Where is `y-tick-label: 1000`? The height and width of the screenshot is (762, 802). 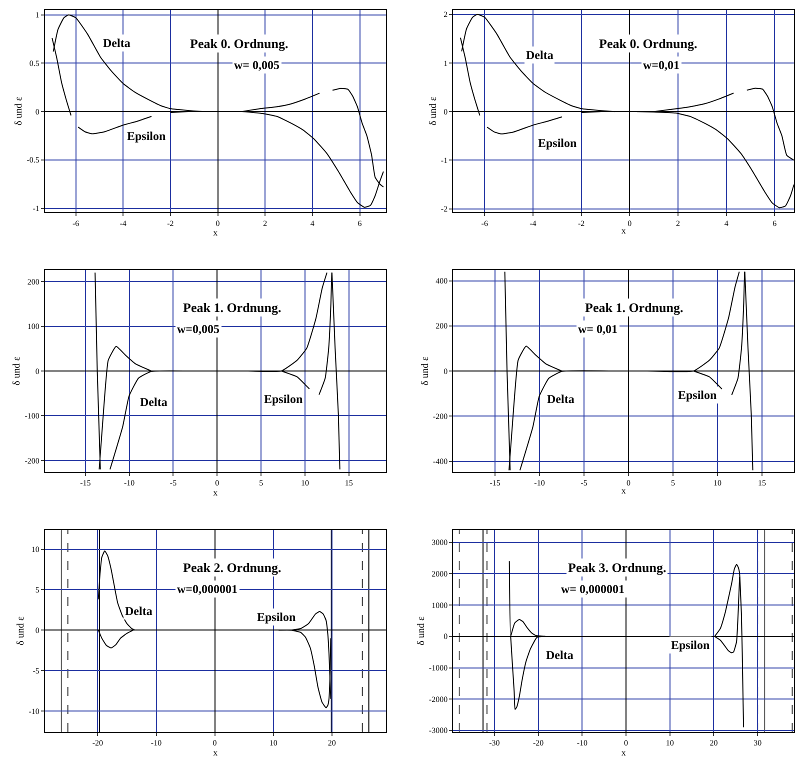
y-tick-label: 1000 is located at coordinates (440, 605).